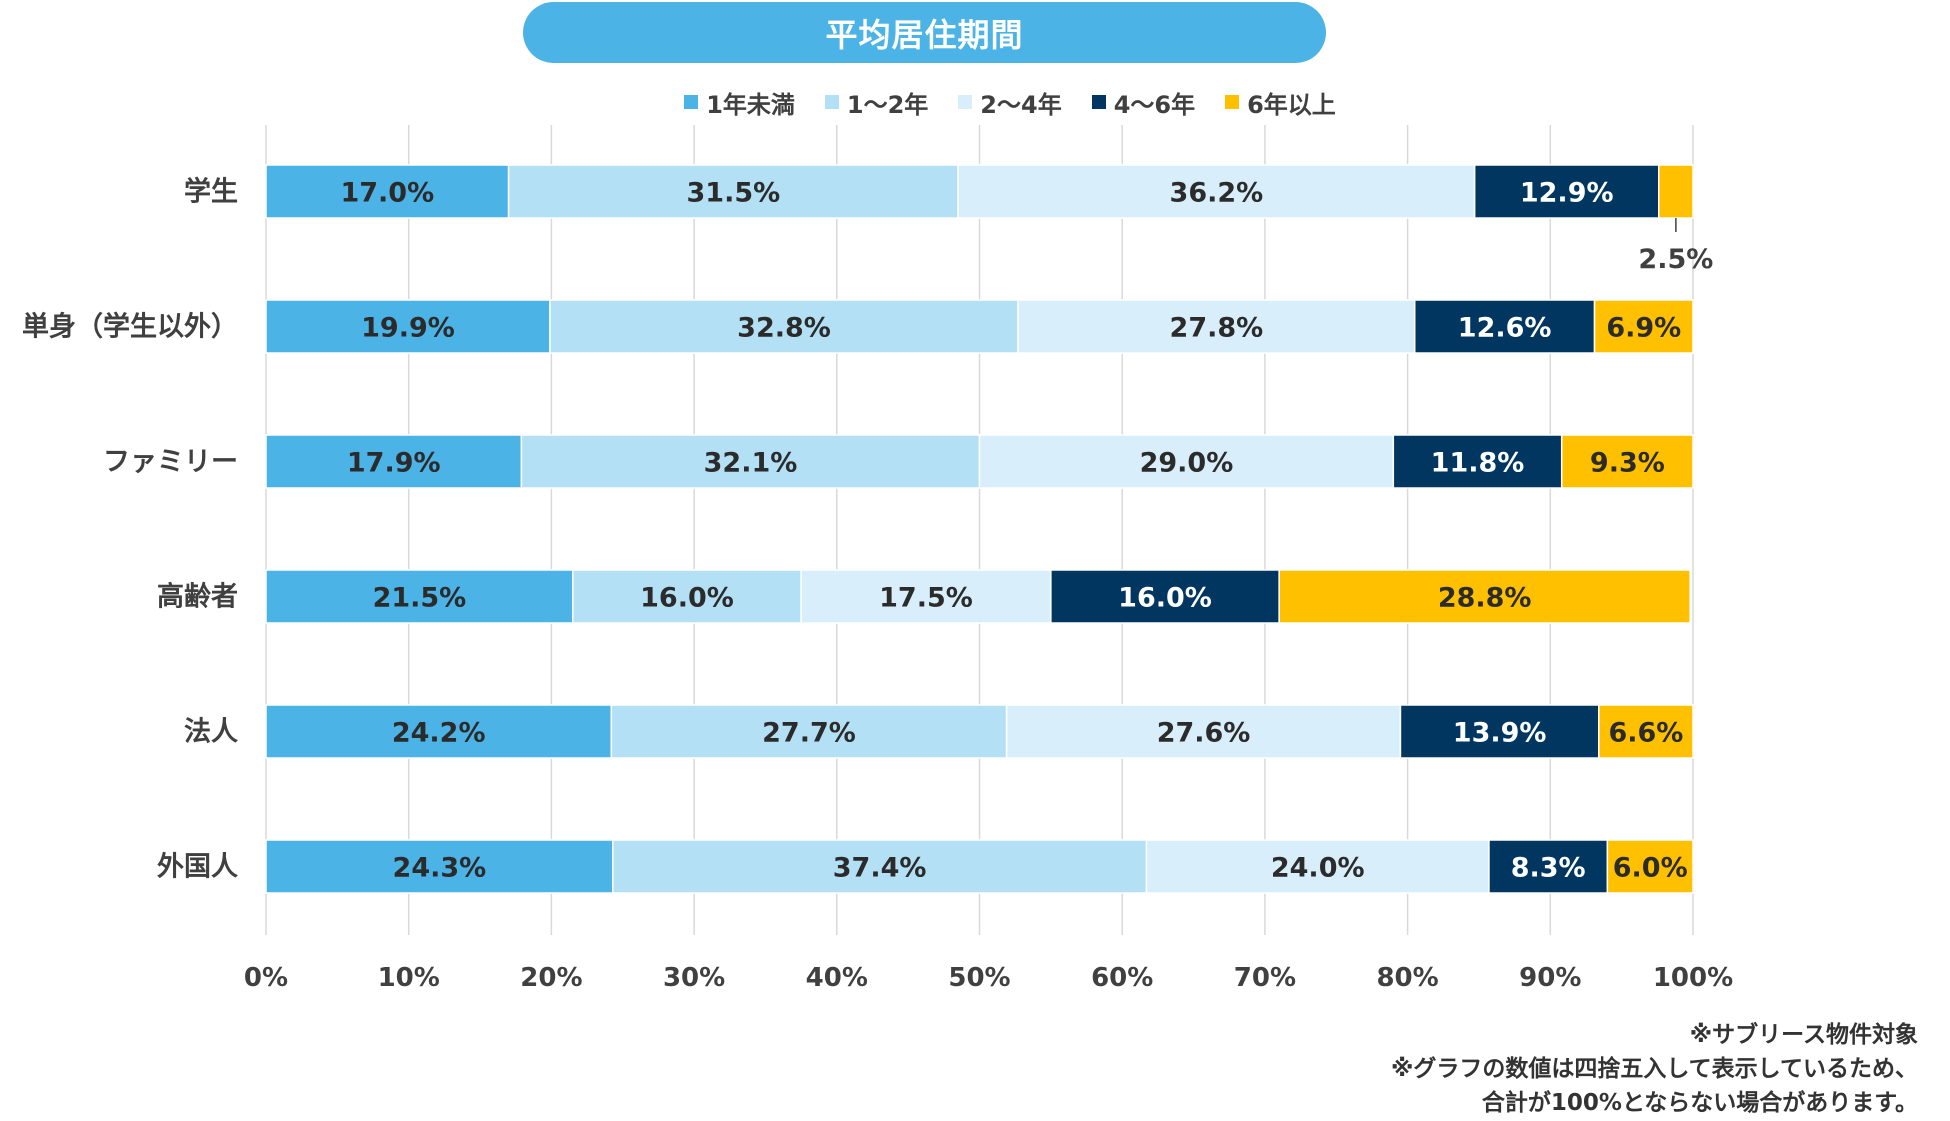  I want to click on legend-item: 6年以上, so click(1280, 102).